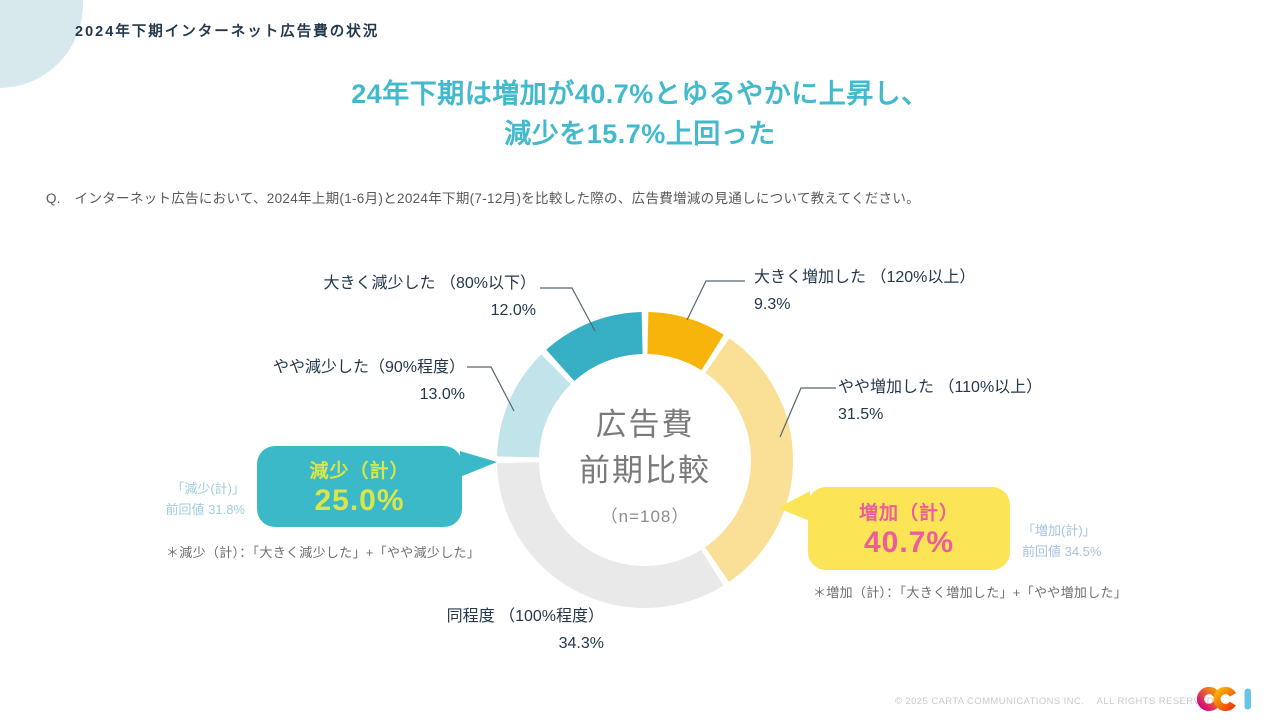  I want to click on segment-label-text: 同程度 （100%程度）, so click(525, 616).